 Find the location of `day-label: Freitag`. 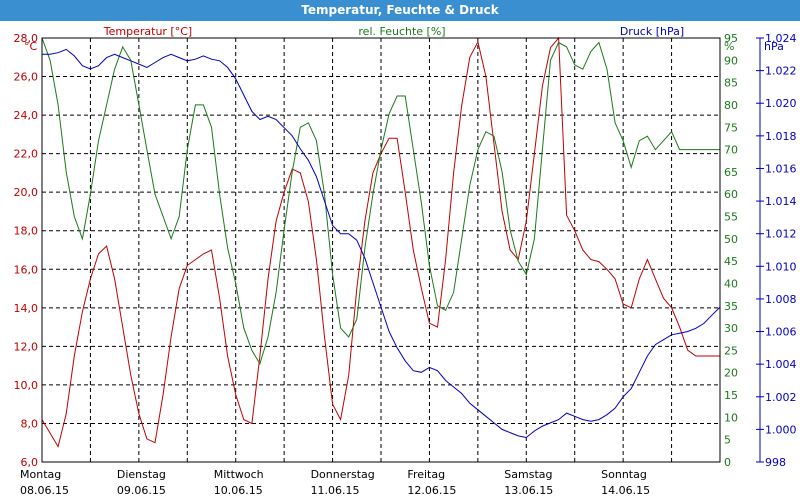

day-label: Freitag is located at coordinates (426, 474).